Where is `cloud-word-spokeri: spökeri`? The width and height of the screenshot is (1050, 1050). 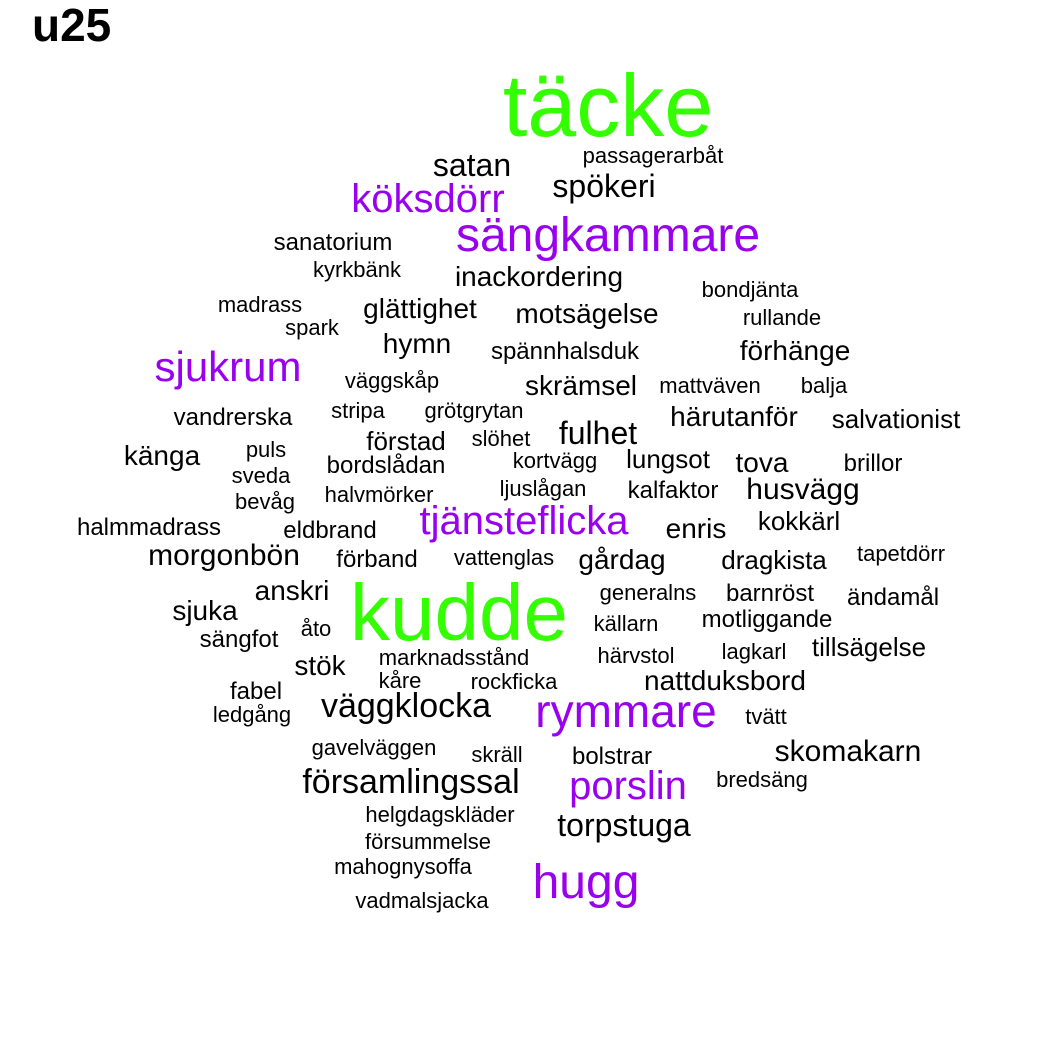 cloud-word-spokeri: spökeri is located at coordinates (604, 186).